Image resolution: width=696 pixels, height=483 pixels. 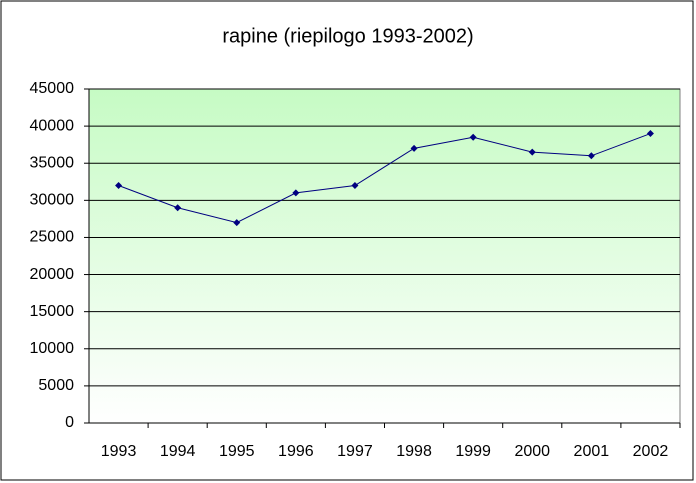 What do you see at coordinates (52, 274) in the screenshot?
I see `y-tick-label: 20000` at bounding box center [52, 274].